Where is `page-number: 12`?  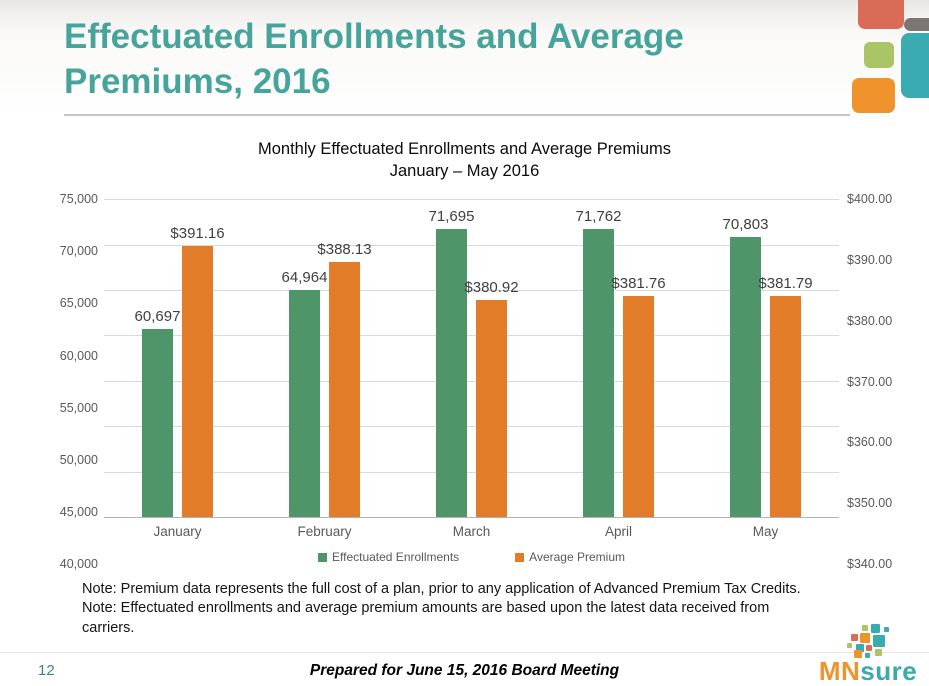
page-number: 12 is located at coordinates (46, 670).